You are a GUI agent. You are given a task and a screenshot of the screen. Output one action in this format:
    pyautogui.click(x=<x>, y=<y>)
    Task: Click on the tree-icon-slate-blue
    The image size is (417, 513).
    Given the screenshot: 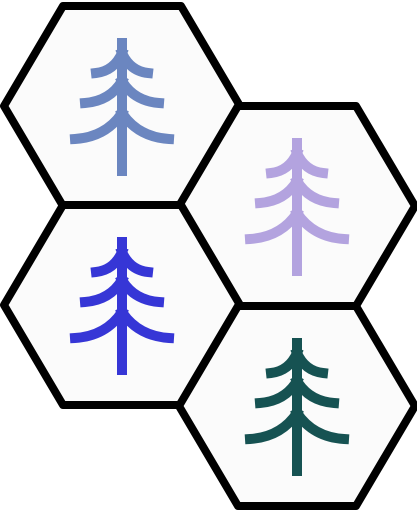 What is the action you would take?
    pyautogui.click(x=122, y=107)
    